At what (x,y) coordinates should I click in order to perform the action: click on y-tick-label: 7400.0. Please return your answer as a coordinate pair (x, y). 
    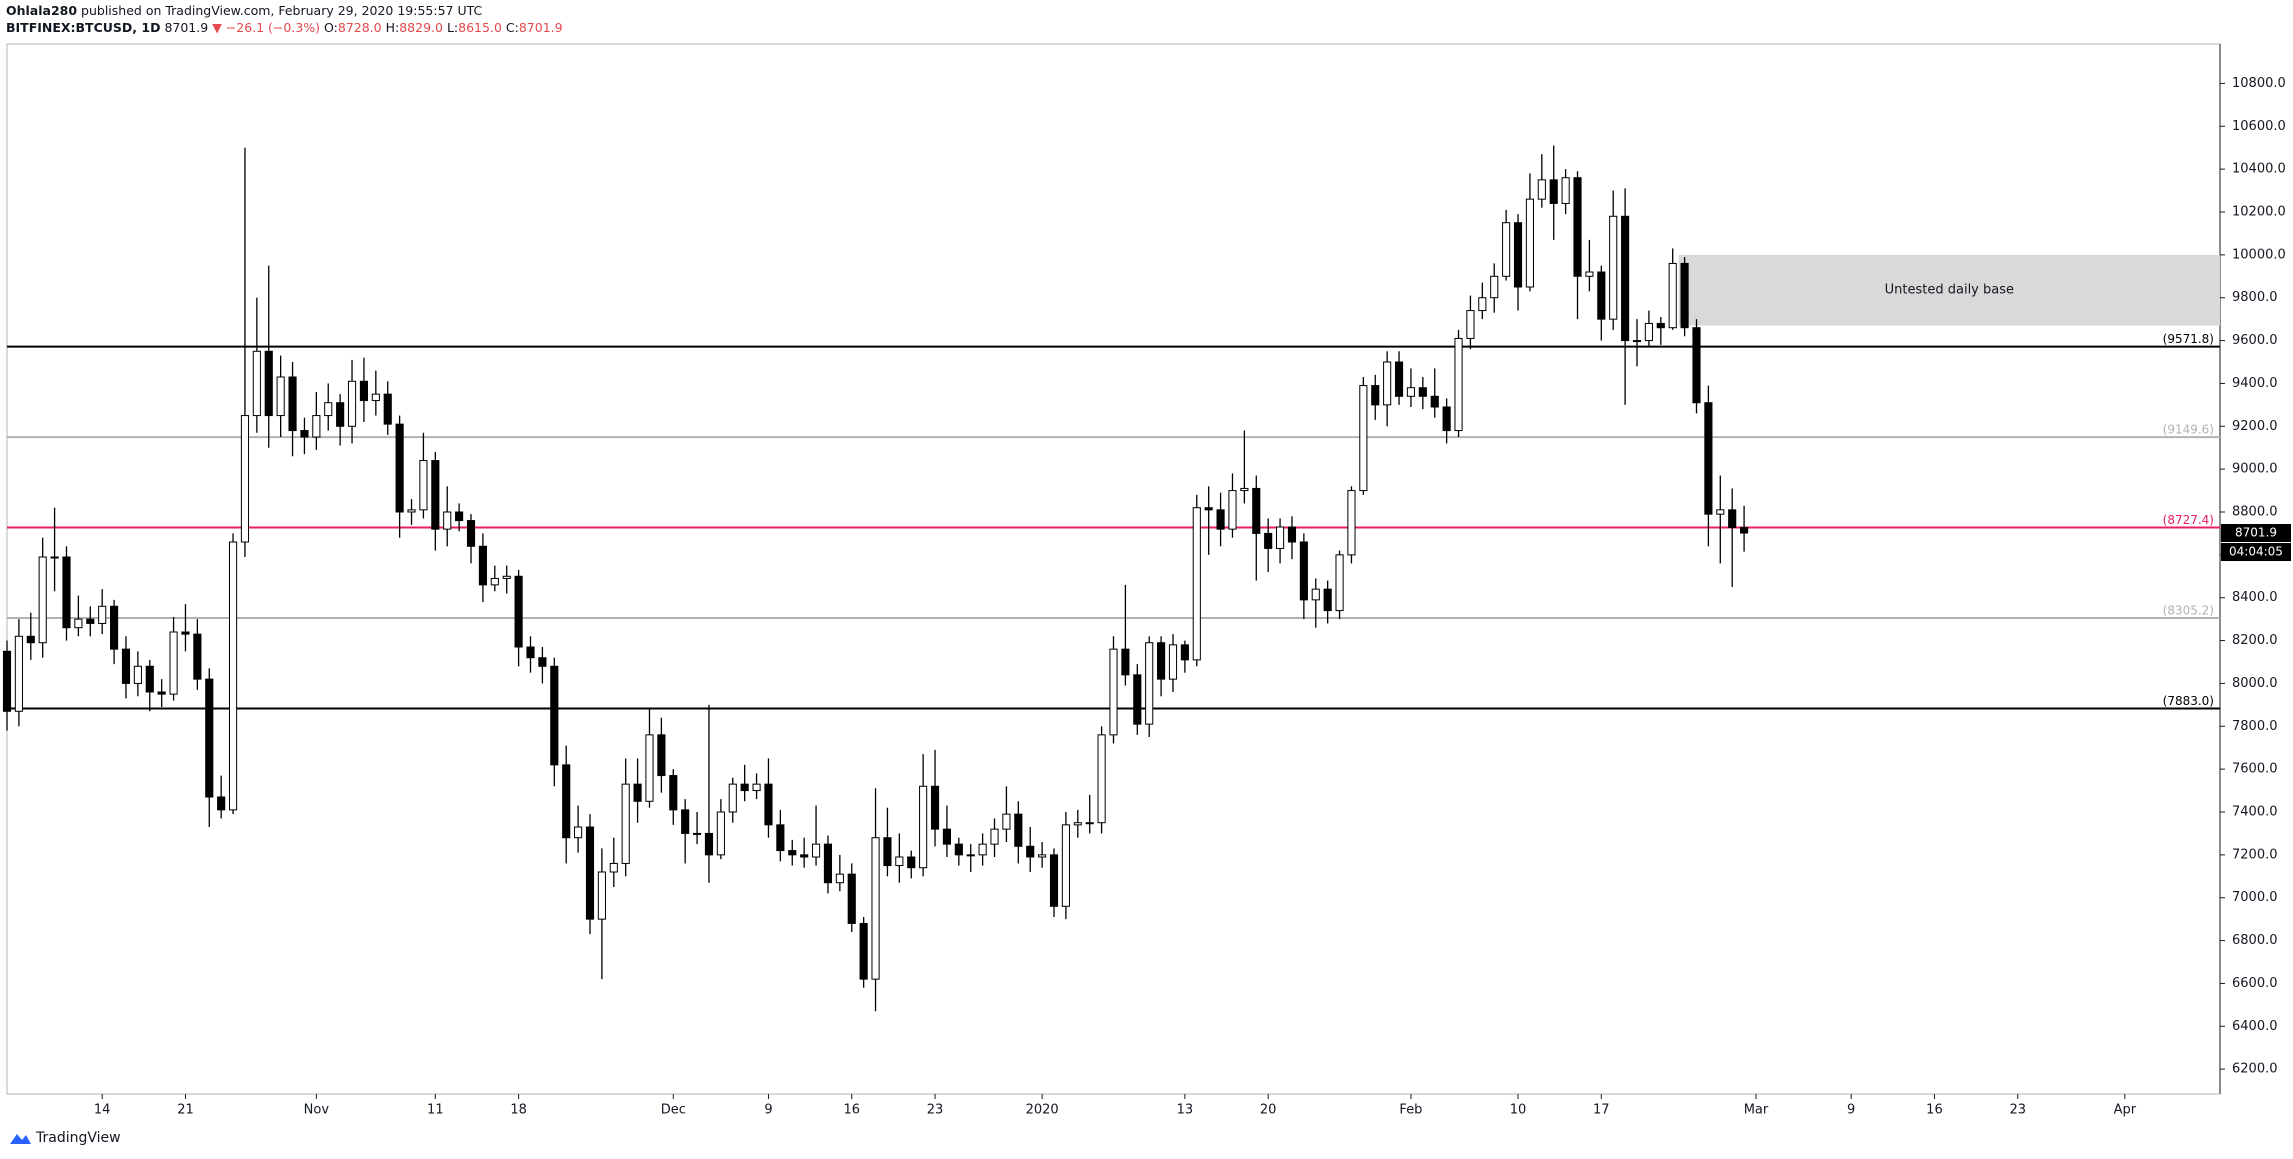
    Looking at the image, I should click on (2255, 812).